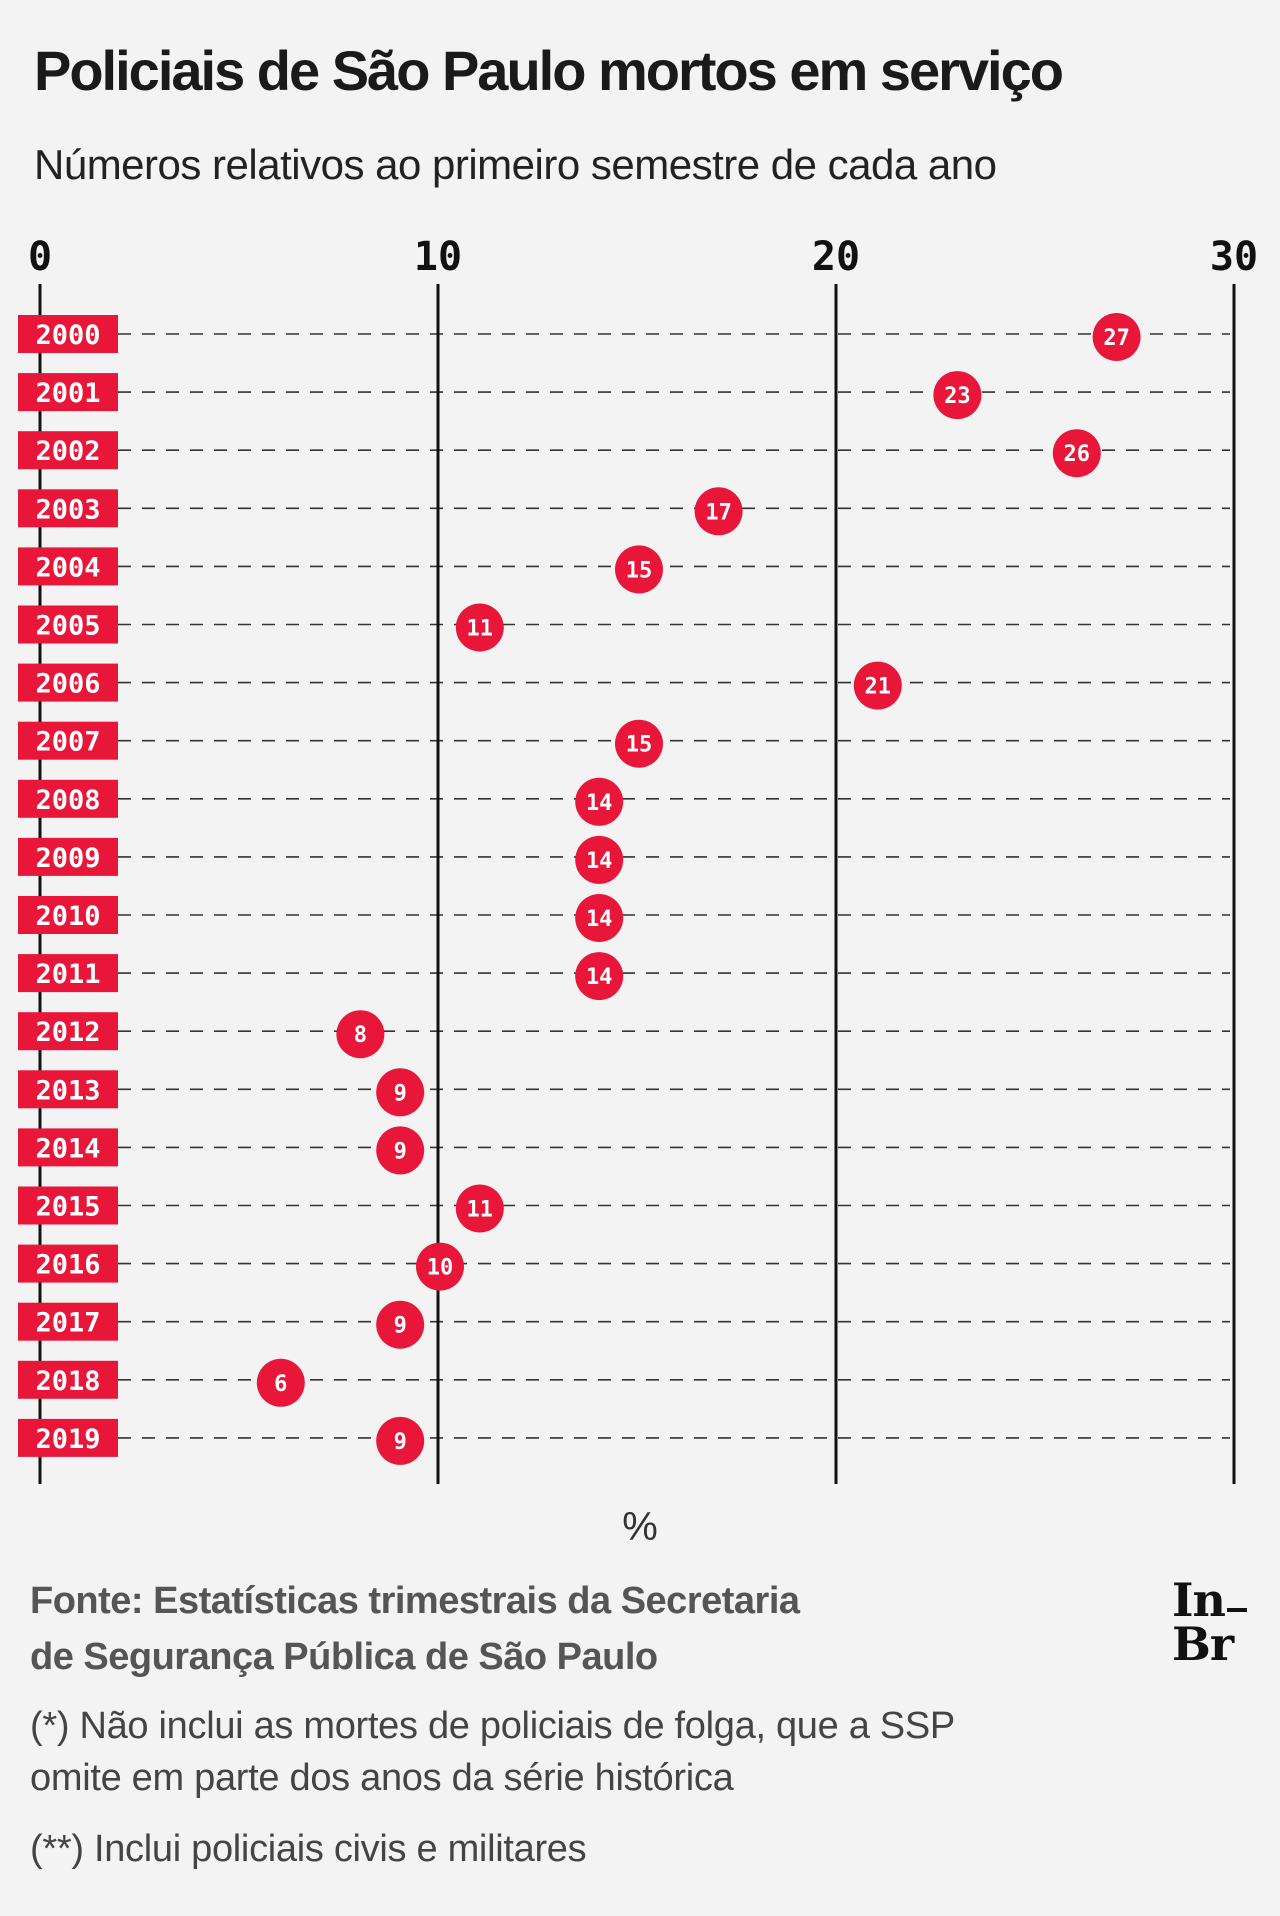  I want to click on year-label-bg-2005, so click(68, 624).